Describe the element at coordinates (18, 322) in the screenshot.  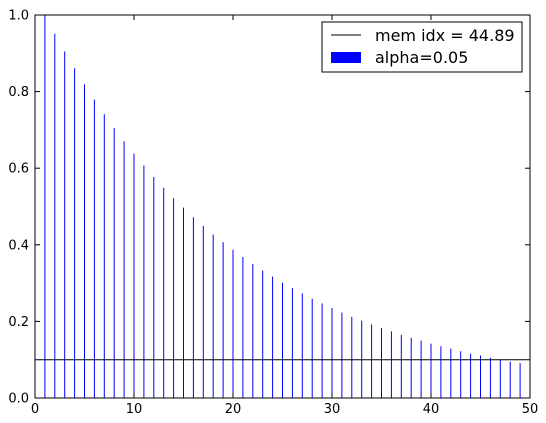
I see `y-tick-label: 0.2` at that location.